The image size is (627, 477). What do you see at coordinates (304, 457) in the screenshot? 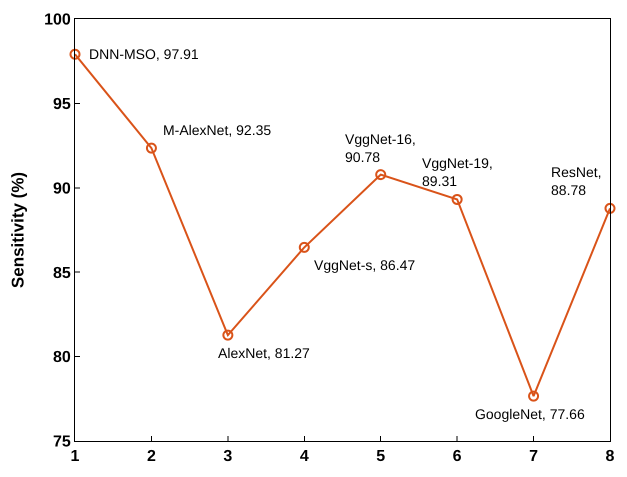
I see `x-tick-label: 4` at bounding box center [304, 457].